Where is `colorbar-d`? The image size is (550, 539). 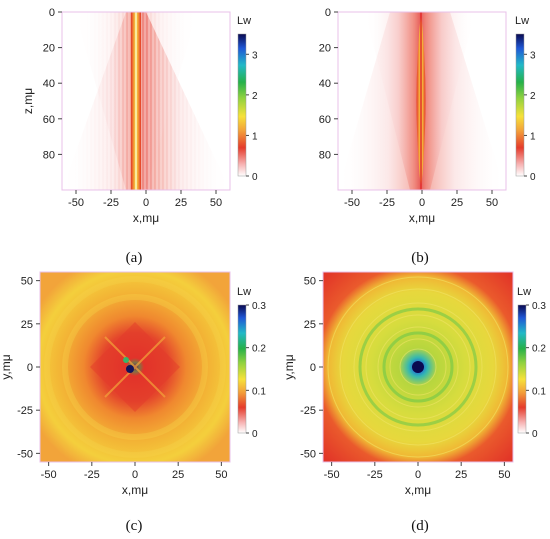 colorbar-d is located at coordinates (522, 369).